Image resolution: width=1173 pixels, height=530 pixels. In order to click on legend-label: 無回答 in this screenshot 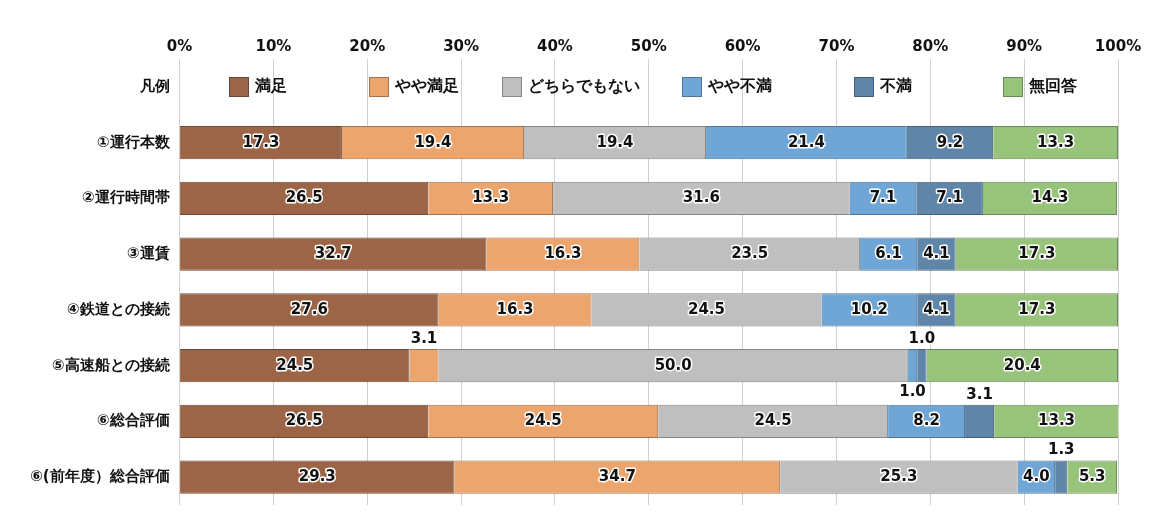, I will do `click(1052, 87)`.